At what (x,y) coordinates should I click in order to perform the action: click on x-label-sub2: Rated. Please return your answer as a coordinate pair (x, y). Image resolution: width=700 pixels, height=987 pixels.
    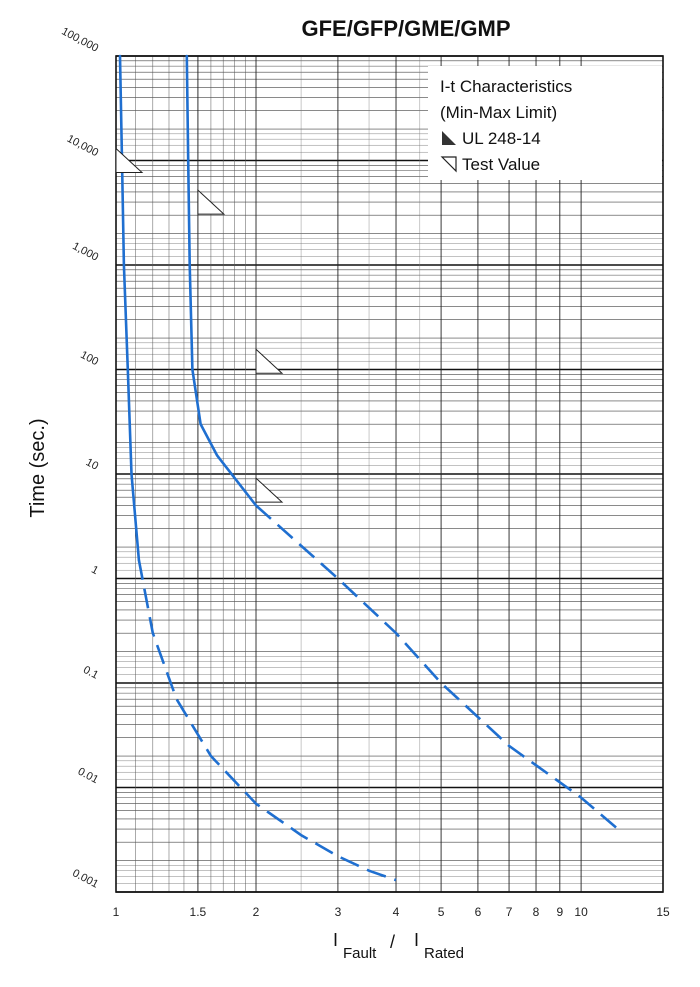
    Looking at the image, I should click on (444, 953).